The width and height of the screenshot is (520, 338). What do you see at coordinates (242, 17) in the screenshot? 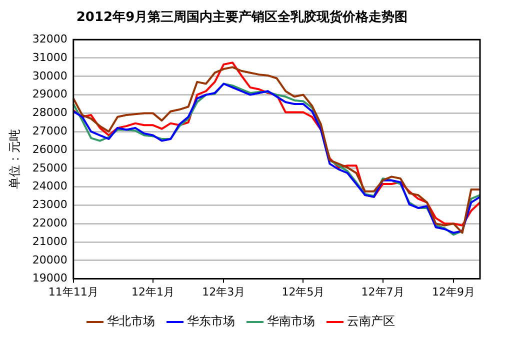
I see `chart-title: 2012年9月第三周国内主要产销区全乳胶现货价格走势图` at bounding box center [242, 17].